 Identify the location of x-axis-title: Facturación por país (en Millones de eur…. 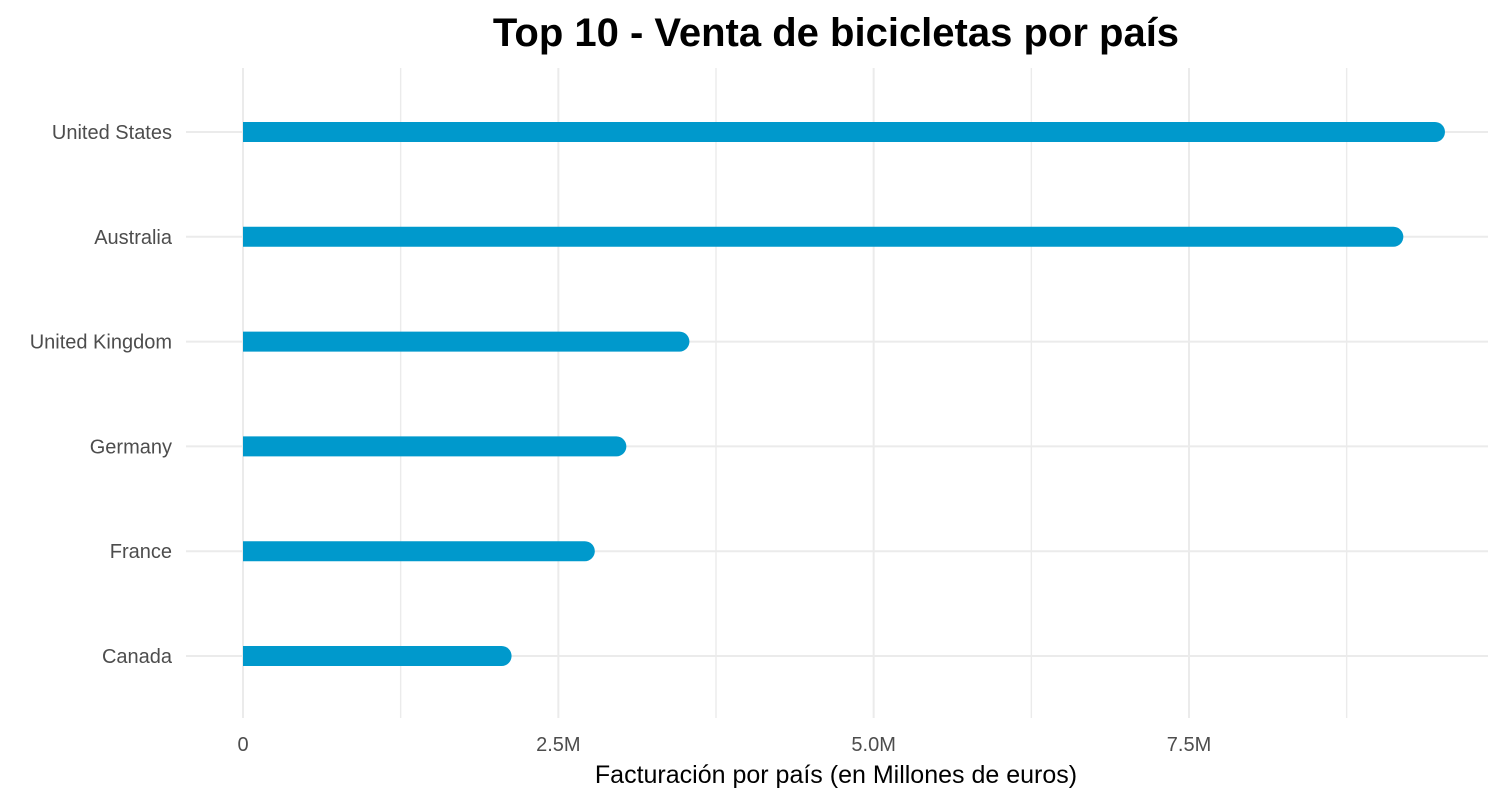
(836, 775).